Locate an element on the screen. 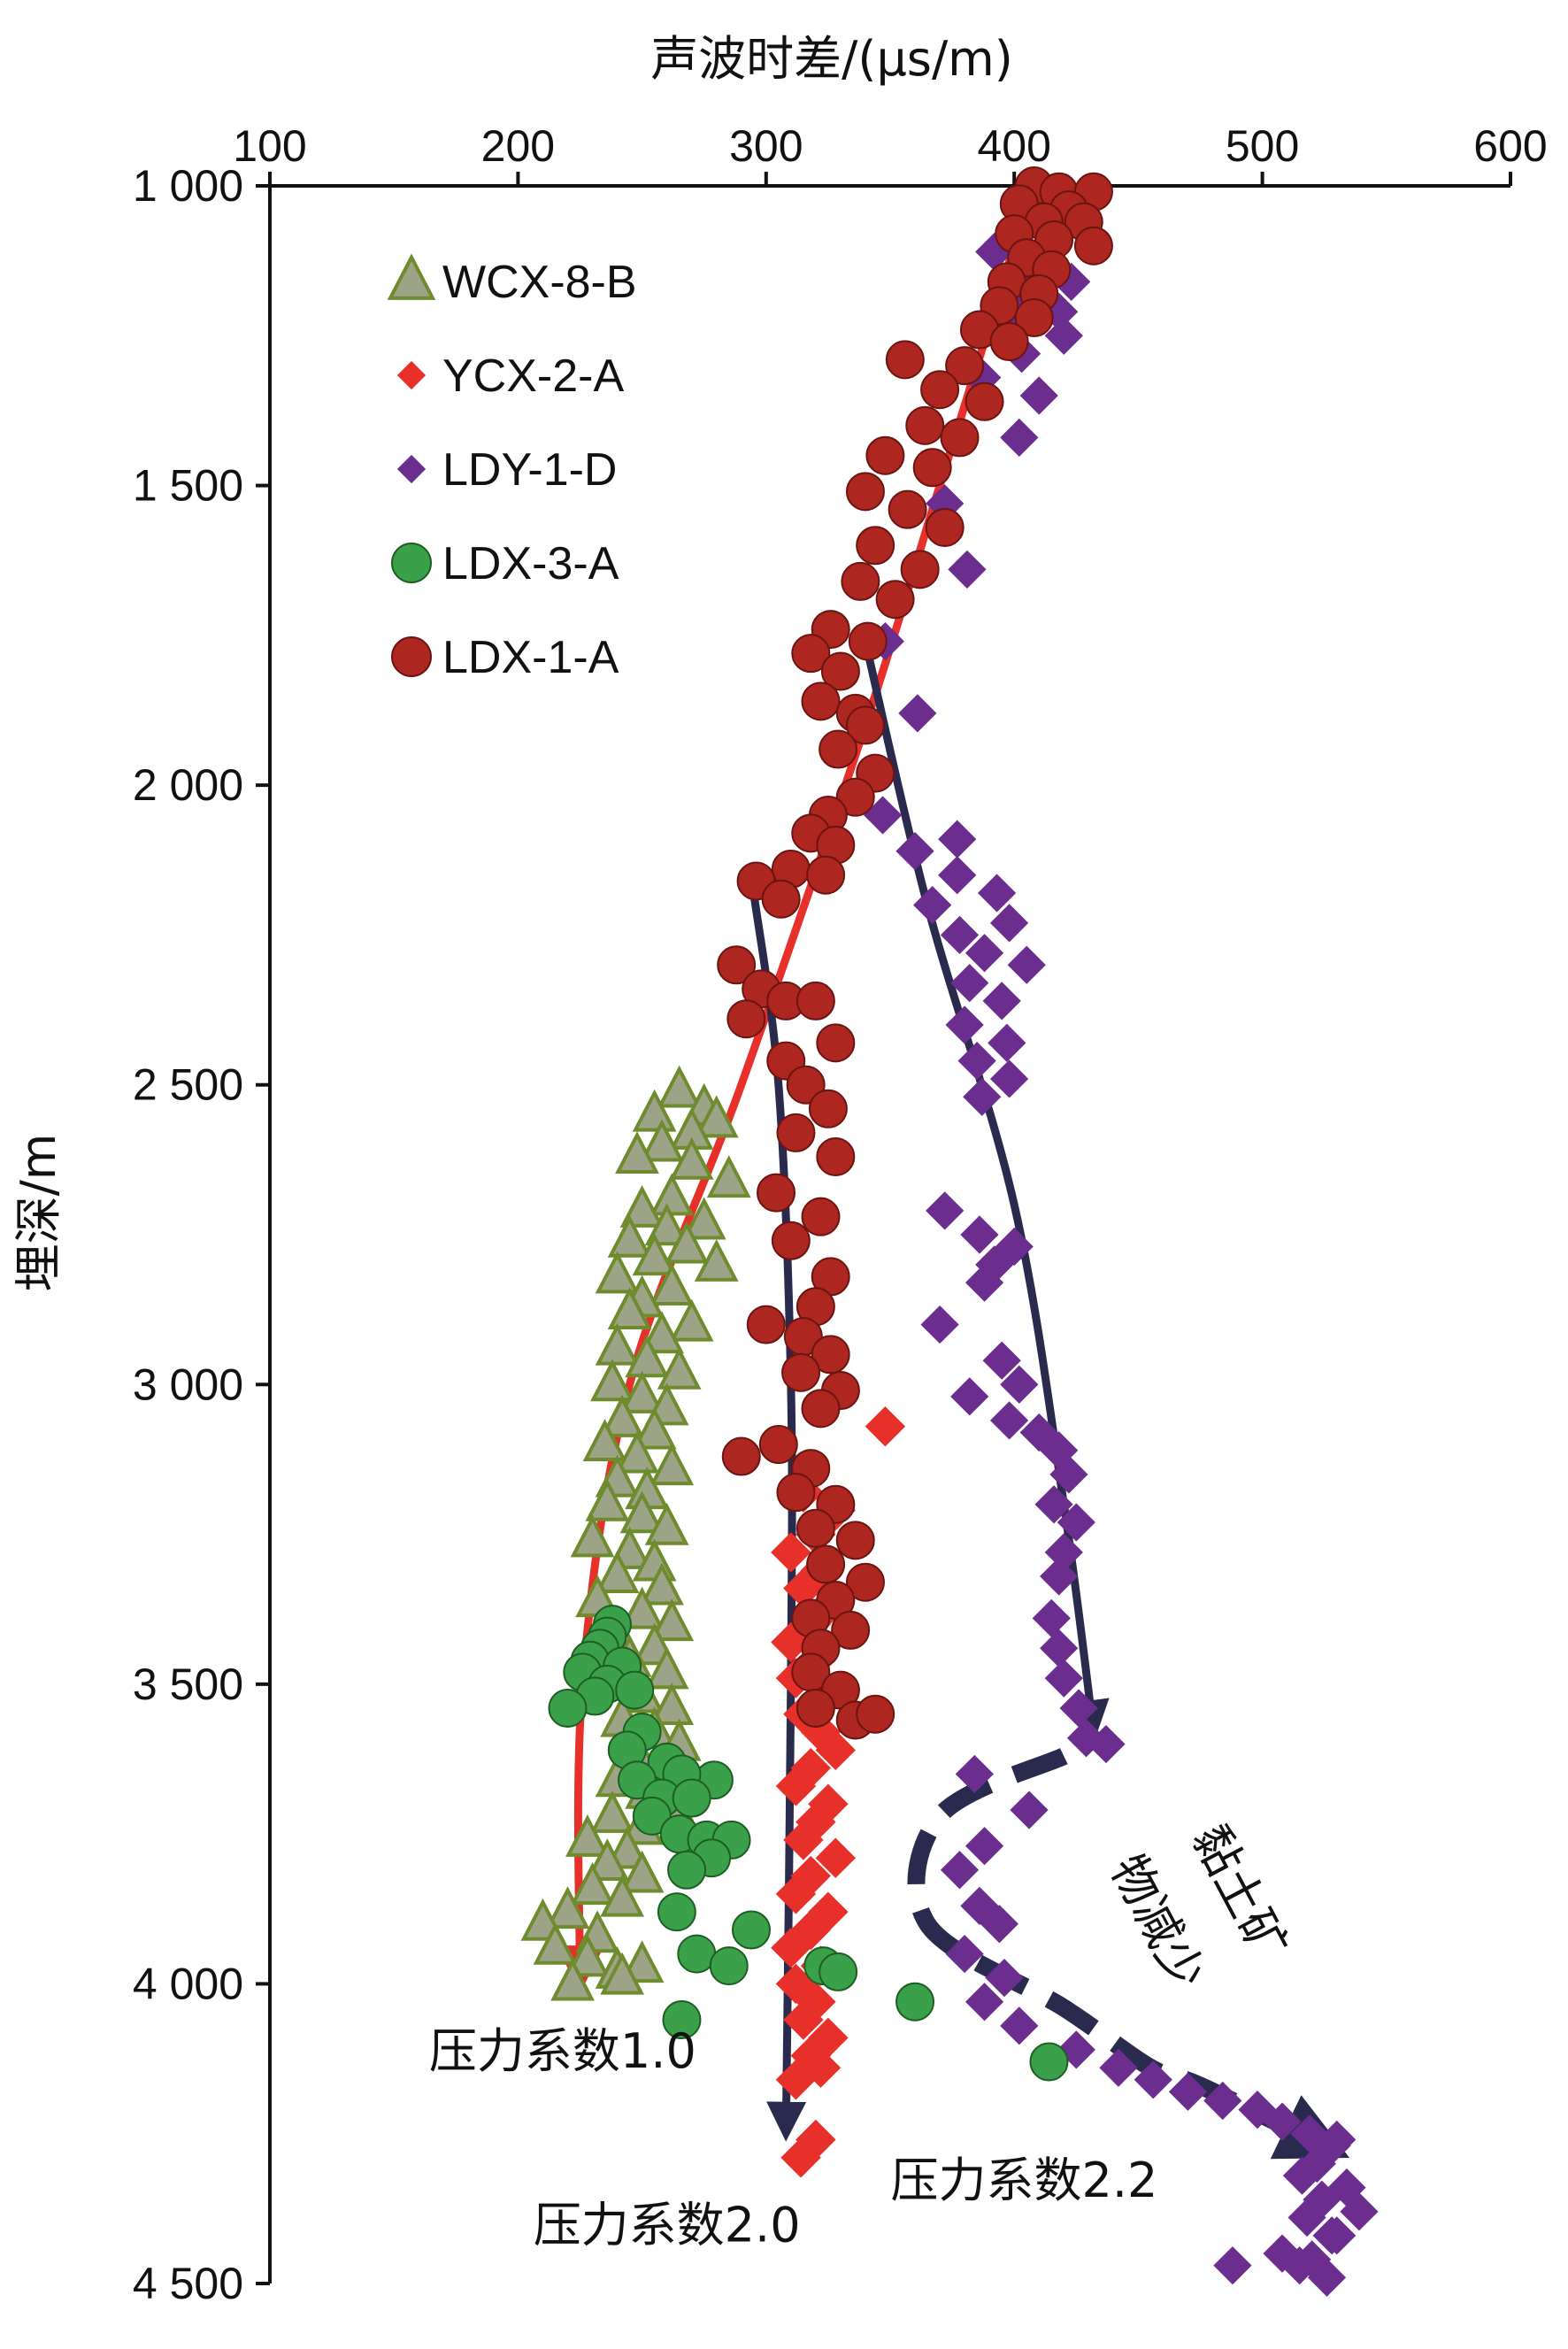  legend-label: YCX-2-A is located at coordinates (533, 376).